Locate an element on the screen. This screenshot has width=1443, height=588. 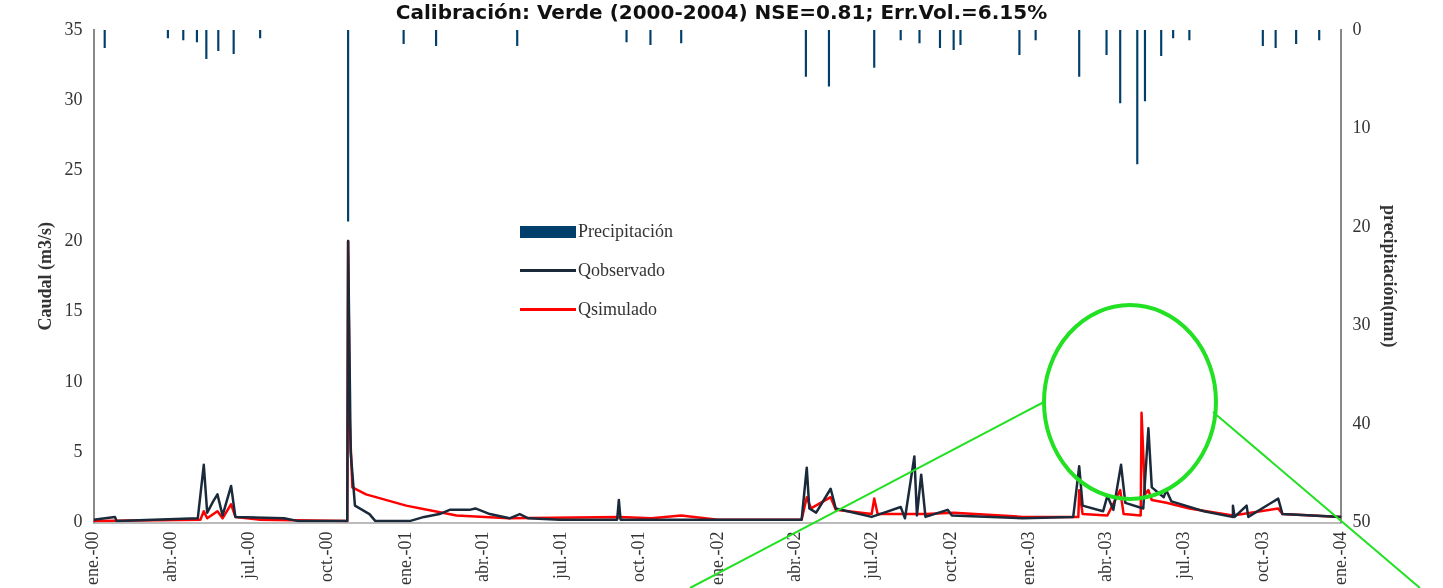
x-tick-label: abr.-02 is located at coordinates (793, 557).